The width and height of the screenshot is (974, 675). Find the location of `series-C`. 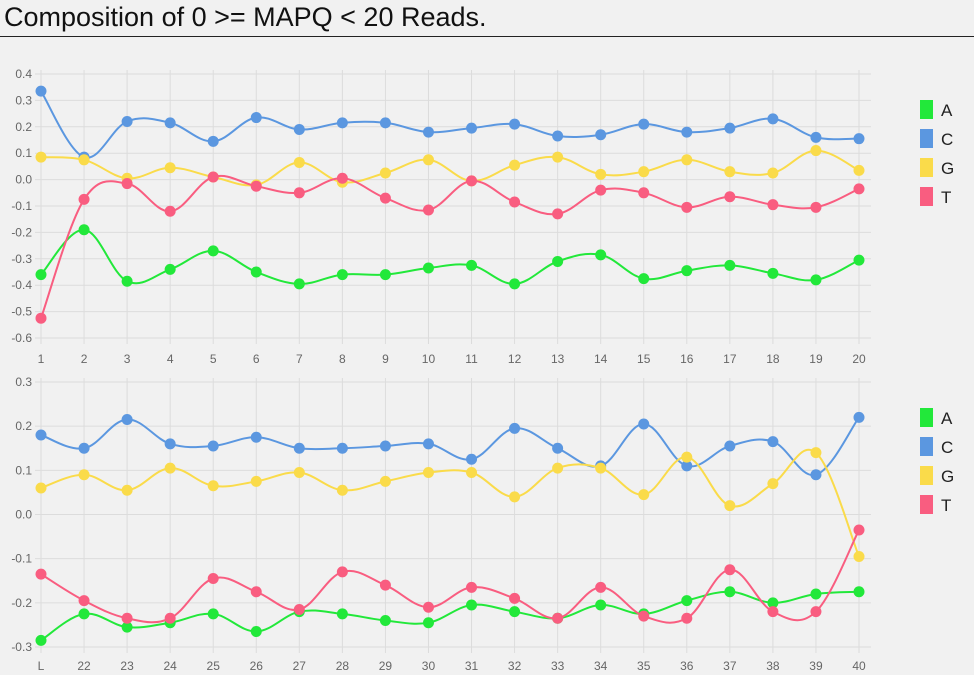

series-C is located at coordinates (450, 124).